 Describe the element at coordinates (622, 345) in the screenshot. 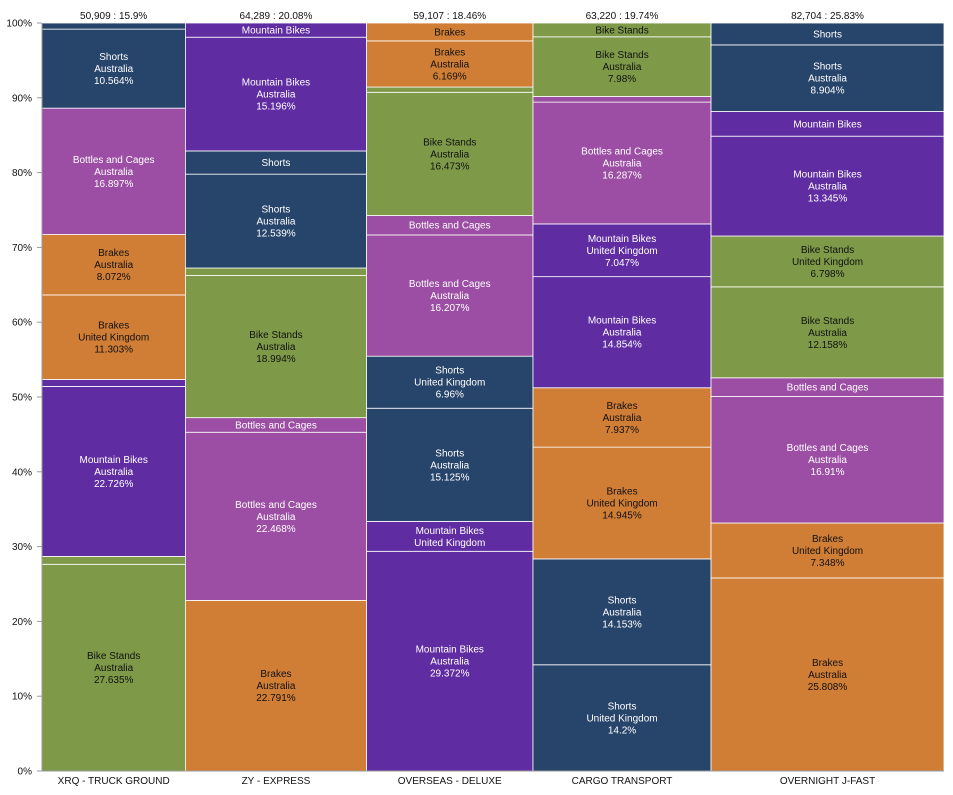

I see `segment-label: 14.854%` at that location.